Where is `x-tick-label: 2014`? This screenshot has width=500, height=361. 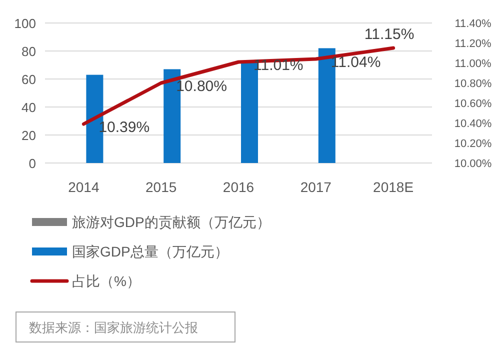 x-tick-label: 2014 is located at coordinates (84, 187).